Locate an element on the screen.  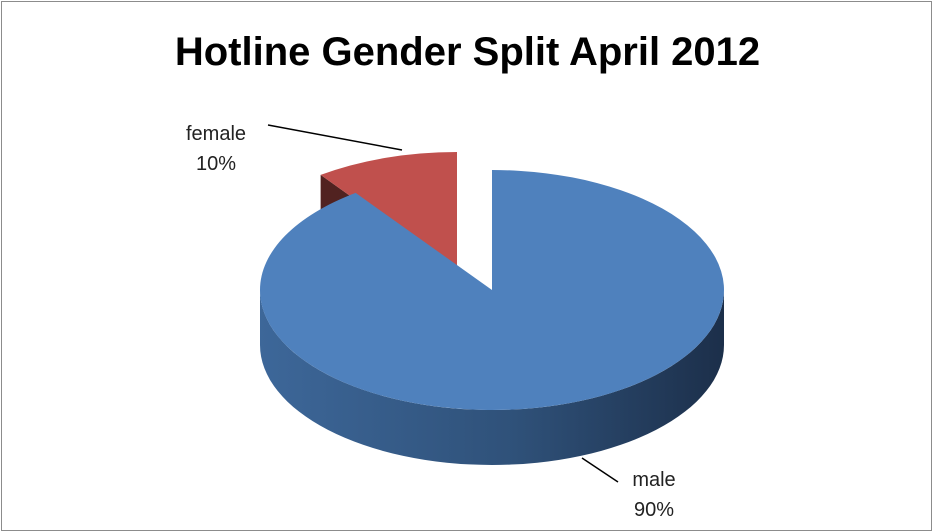
data-label-female-category: female is located at coordinates (216, 134).